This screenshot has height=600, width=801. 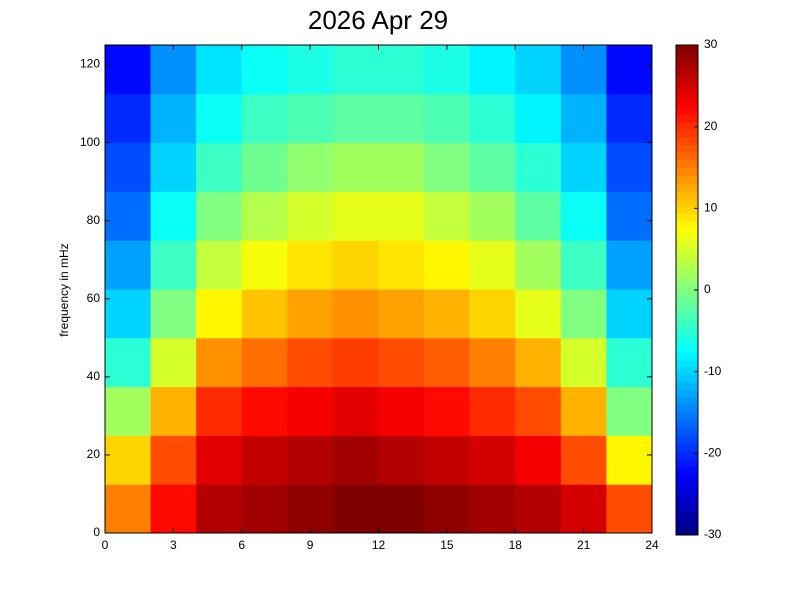 I want to click on y-tick-label: 0, so click(x=96, y=532).